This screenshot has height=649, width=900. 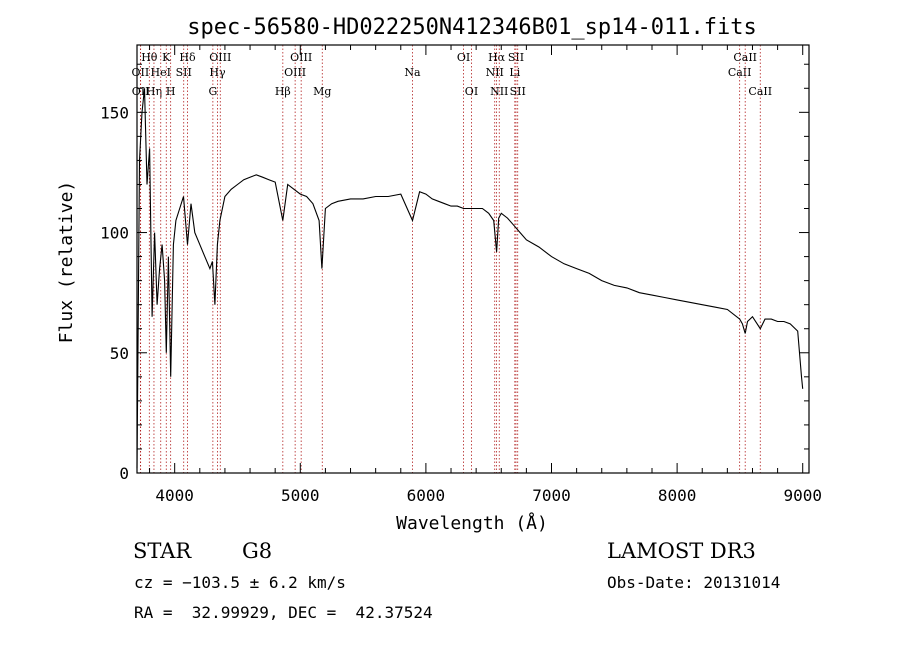 What do you see at coordinates (257, 551) in the screenshot?
I see `object-subclass: G8` at bounding box center [257, 551].